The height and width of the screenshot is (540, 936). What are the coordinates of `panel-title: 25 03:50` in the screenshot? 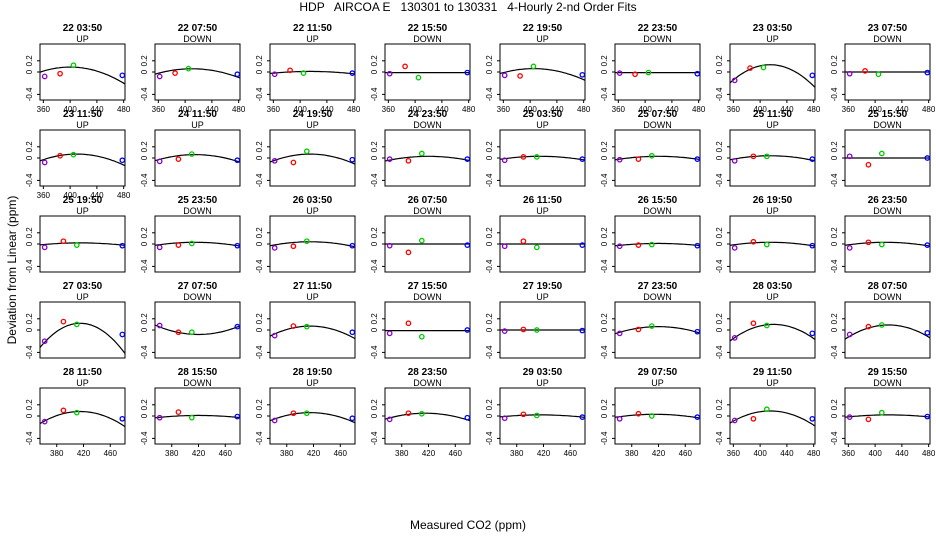 It's located at (543, 114).